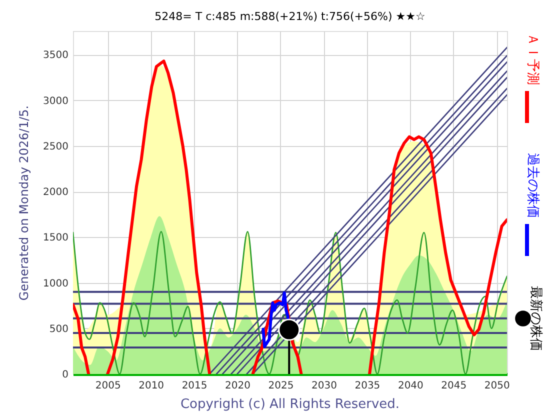 The height and width of the screenshot is (420, 560). Describe the element at coordinates (532, 59) in the screenshot. I see `text: ＡＩ予測` at that location.